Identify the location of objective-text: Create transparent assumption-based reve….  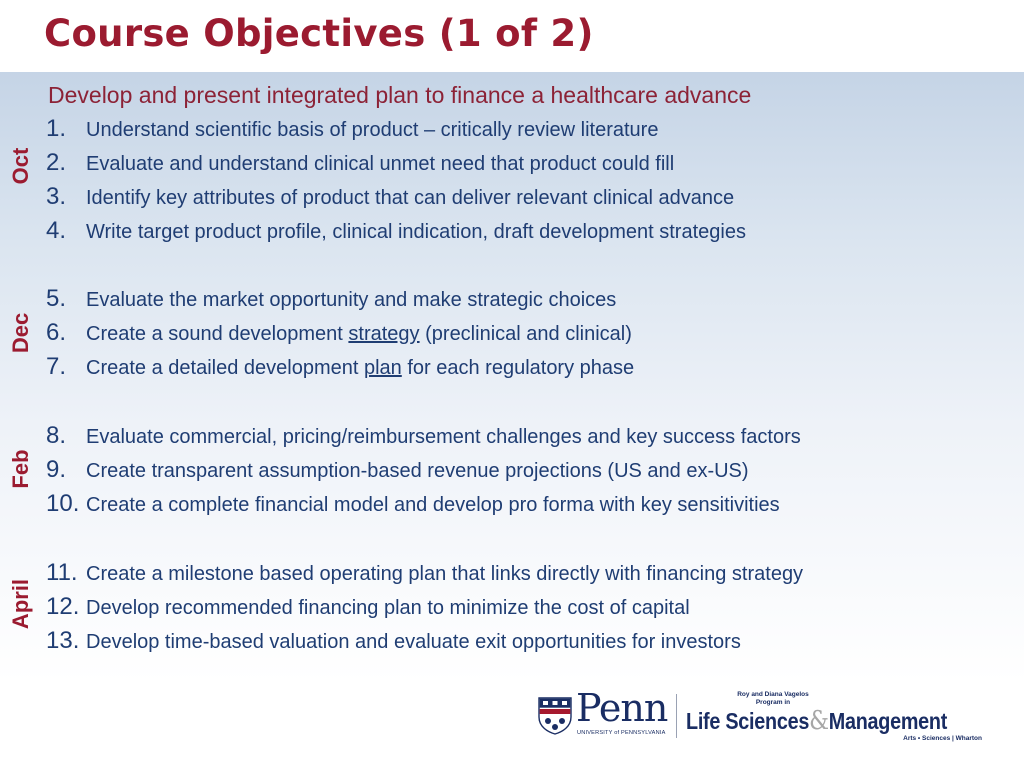
(417, 471).